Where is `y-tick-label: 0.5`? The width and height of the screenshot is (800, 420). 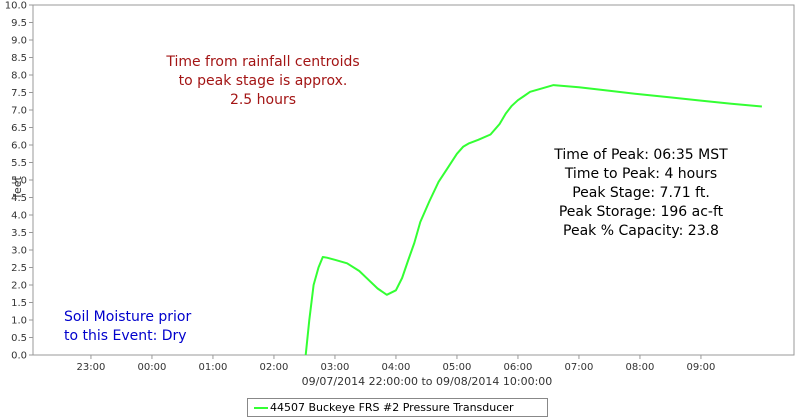
y-tick-label: 0.5 is located at coordinates (19, 338).